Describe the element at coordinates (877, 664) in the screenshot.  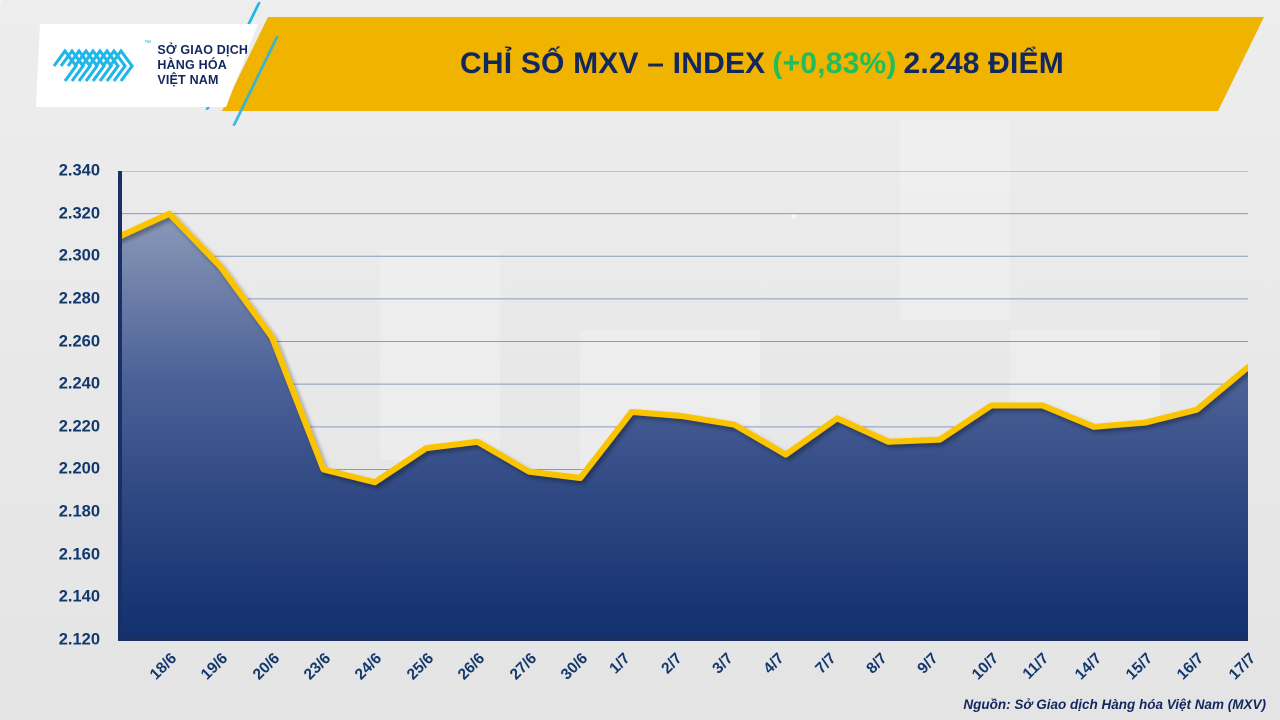
I see `x-axis-tick-label: 8/7` at that location.